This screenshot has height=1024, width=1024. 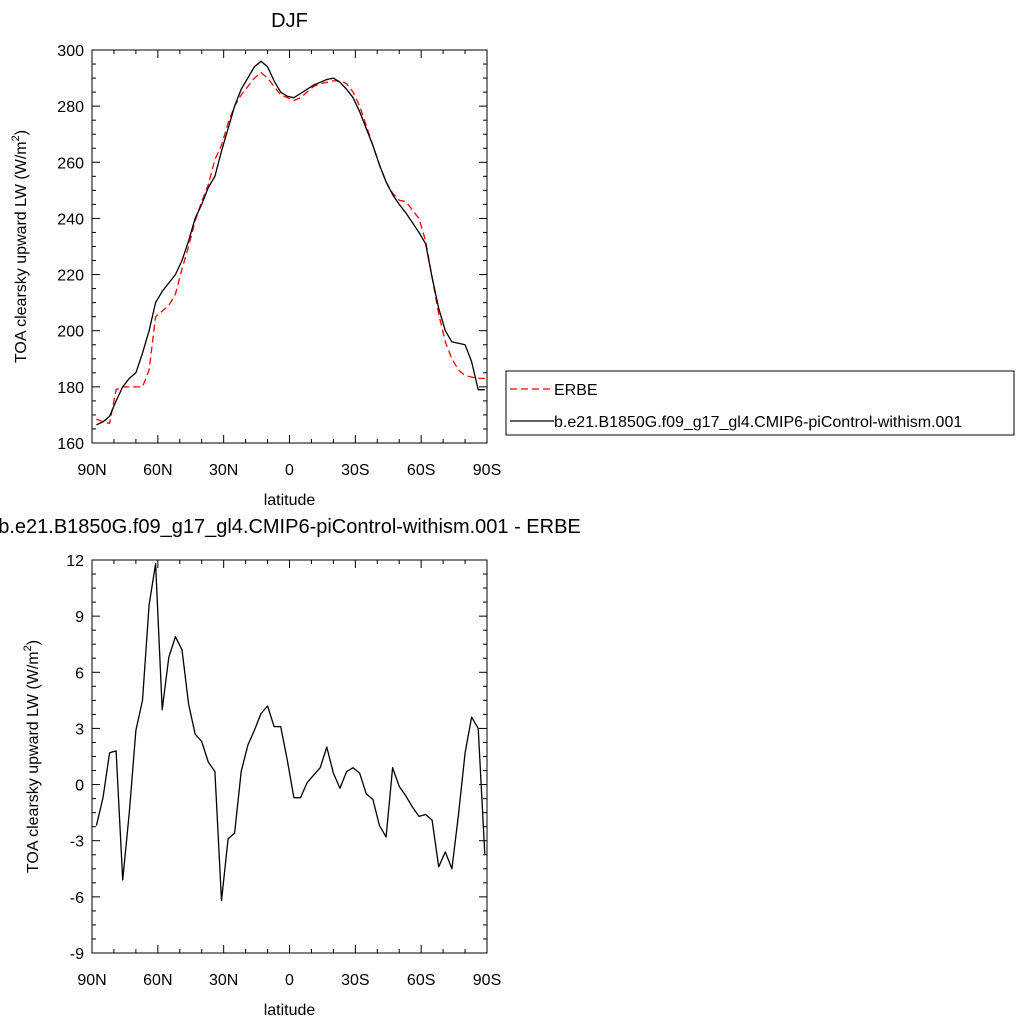 What do you see at coordinates (79, 786) in the screenshot?
I see `y-tick-label: 0` at bounding box center [79, 786].